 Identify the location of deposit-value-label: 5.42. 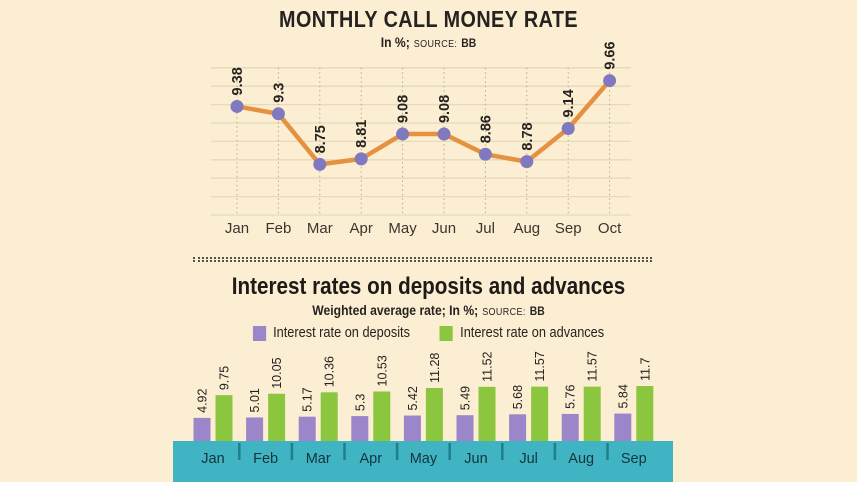
(413, 398).